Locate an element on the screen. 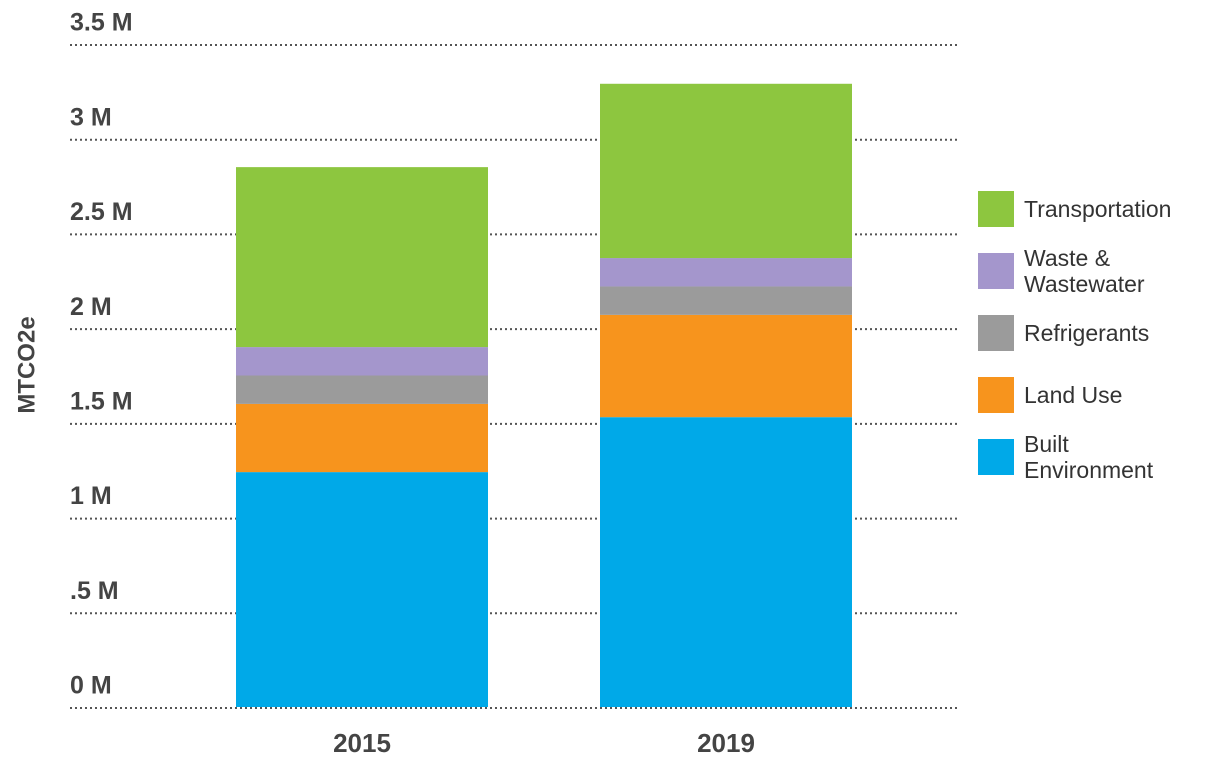  legend-item: Waste & Wastewater is located at coordinates (1073, 271).